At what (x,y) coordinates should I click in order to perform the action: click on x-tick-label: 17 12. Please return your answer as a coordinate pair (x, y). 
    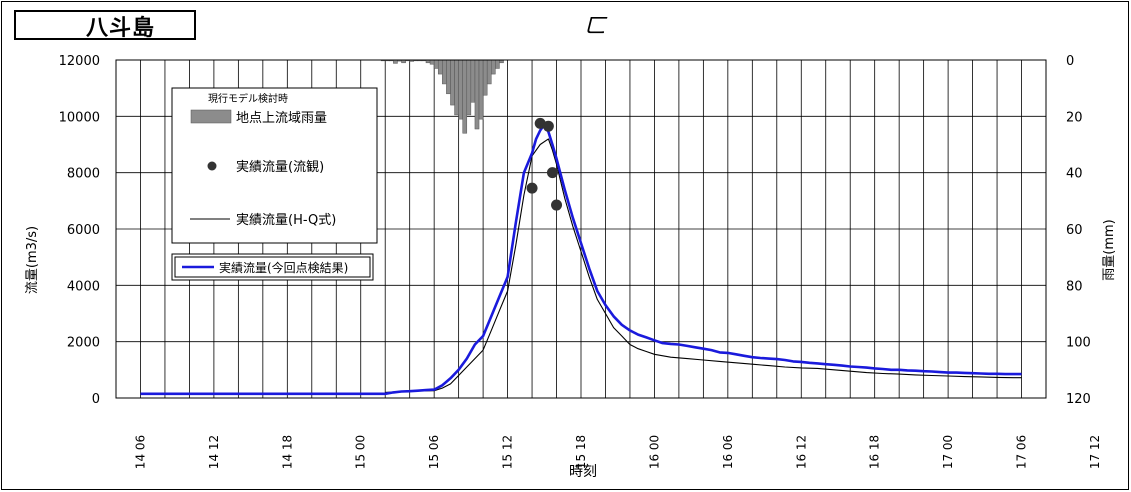
    Looking at the image, I should click on (1095, 452).